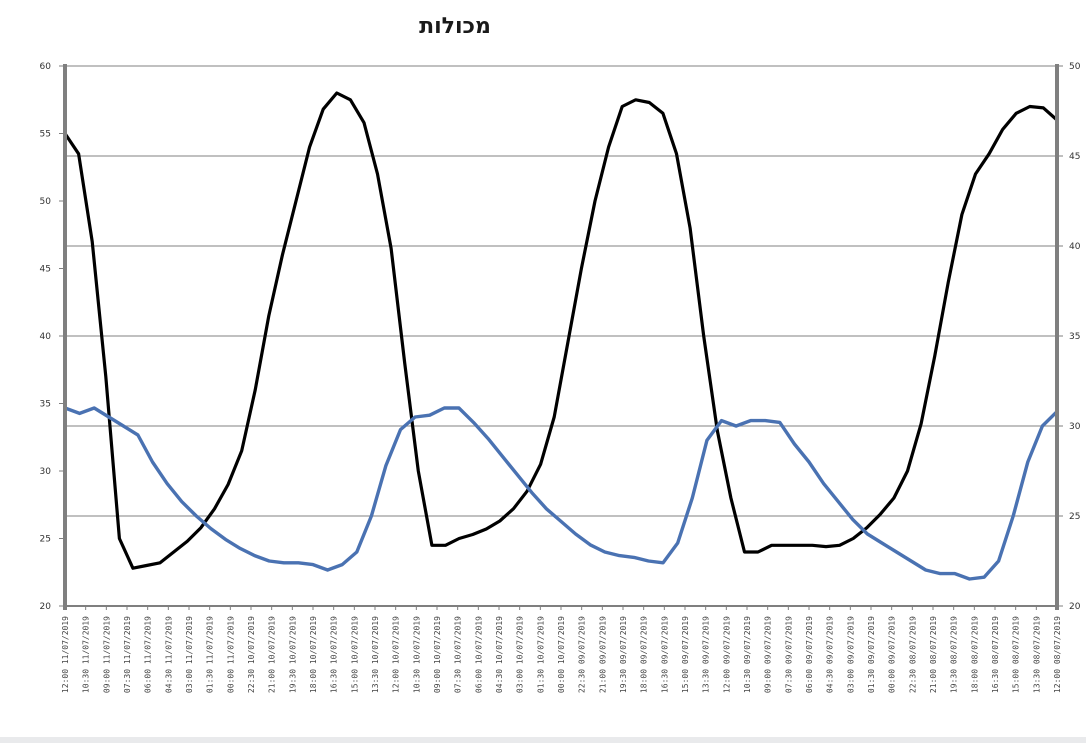 This screenshot has height=743, width=1086. Describe the element at coordinates (210, 654) in the screenshot. I see `x-tick-label: 01:30 11/07/2019` at that location.